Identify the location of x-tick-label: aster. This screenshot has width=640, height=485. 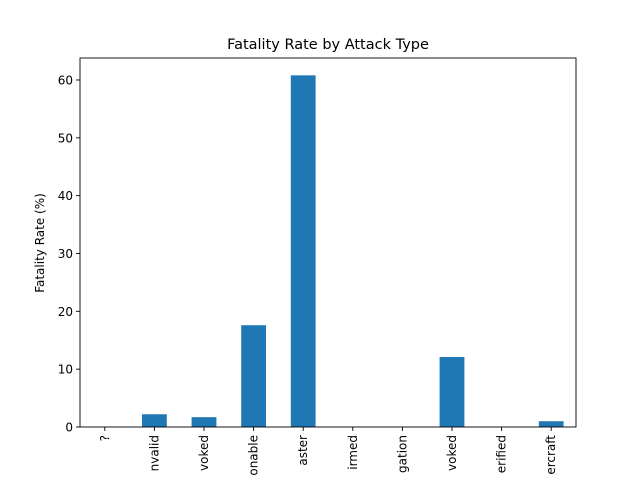
(303, 450).